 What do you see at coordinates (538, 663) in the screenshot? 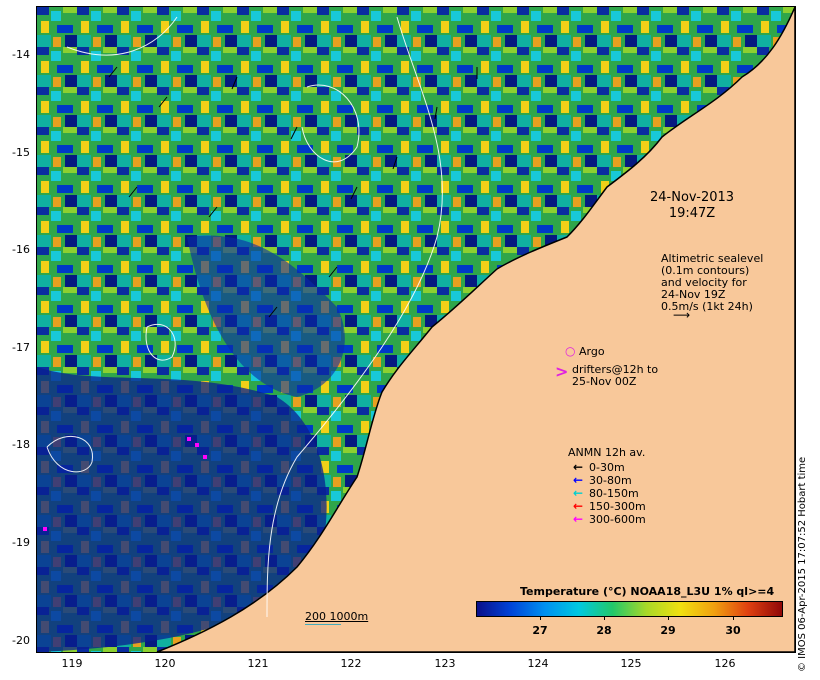
I see `x-tick: 124` at bounding box center [538, 663].